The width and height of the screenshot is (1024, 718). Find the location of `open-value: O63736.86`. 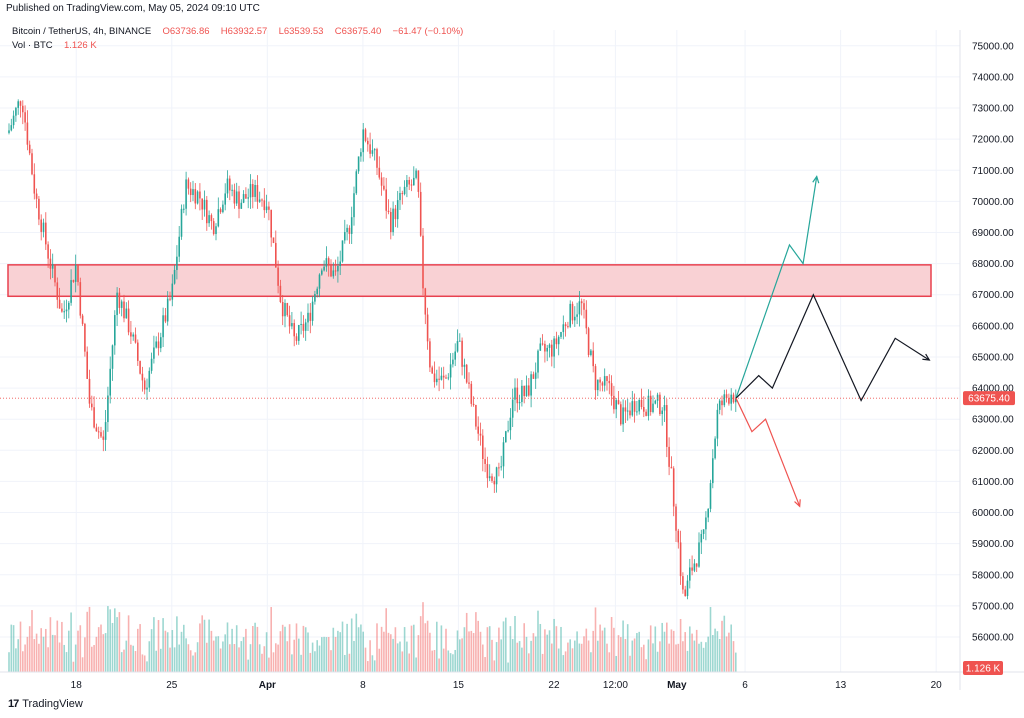

open-value: O63736.86 is located at coordinates (186, 31).